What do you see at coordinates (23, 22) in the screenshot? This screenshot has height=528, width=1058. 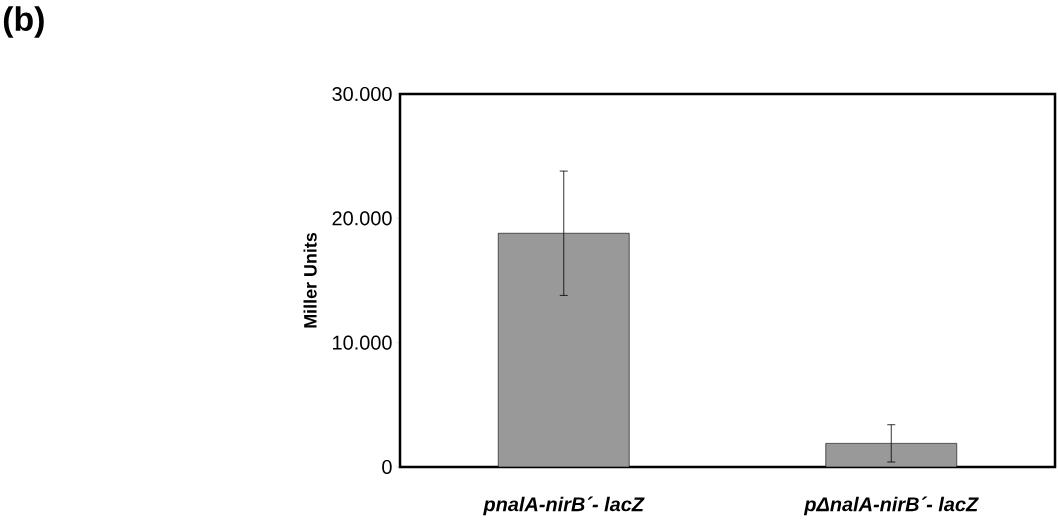 I see `text: (b)` at bounding box center [23, 22].